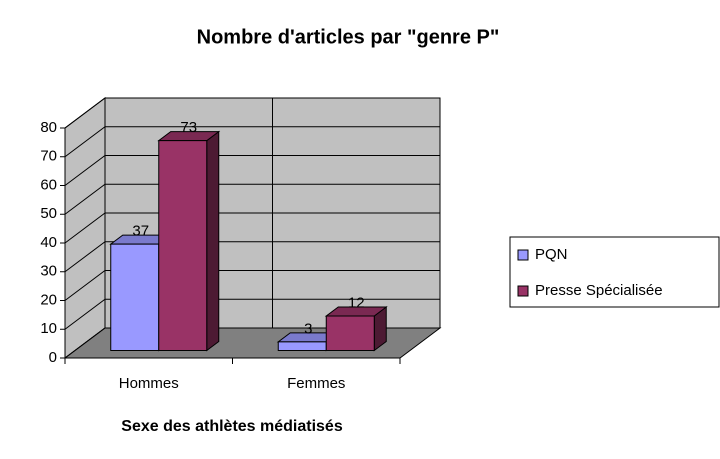 Image resolution: width=720 pixels, height=459 pixels. I want to click on y-tick-label: 60, so click(48, 184).